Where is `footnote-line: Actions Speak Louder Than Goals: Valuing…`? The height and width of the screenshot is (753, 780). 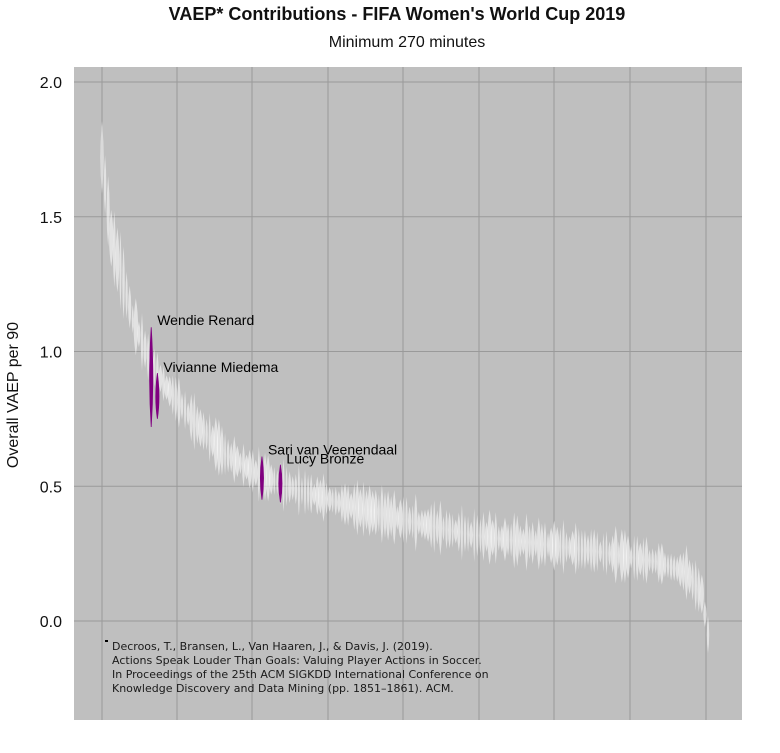
footnote-line: Actions Speak Louder Than Goals: Valuing… is located at coordinates (297, 660).